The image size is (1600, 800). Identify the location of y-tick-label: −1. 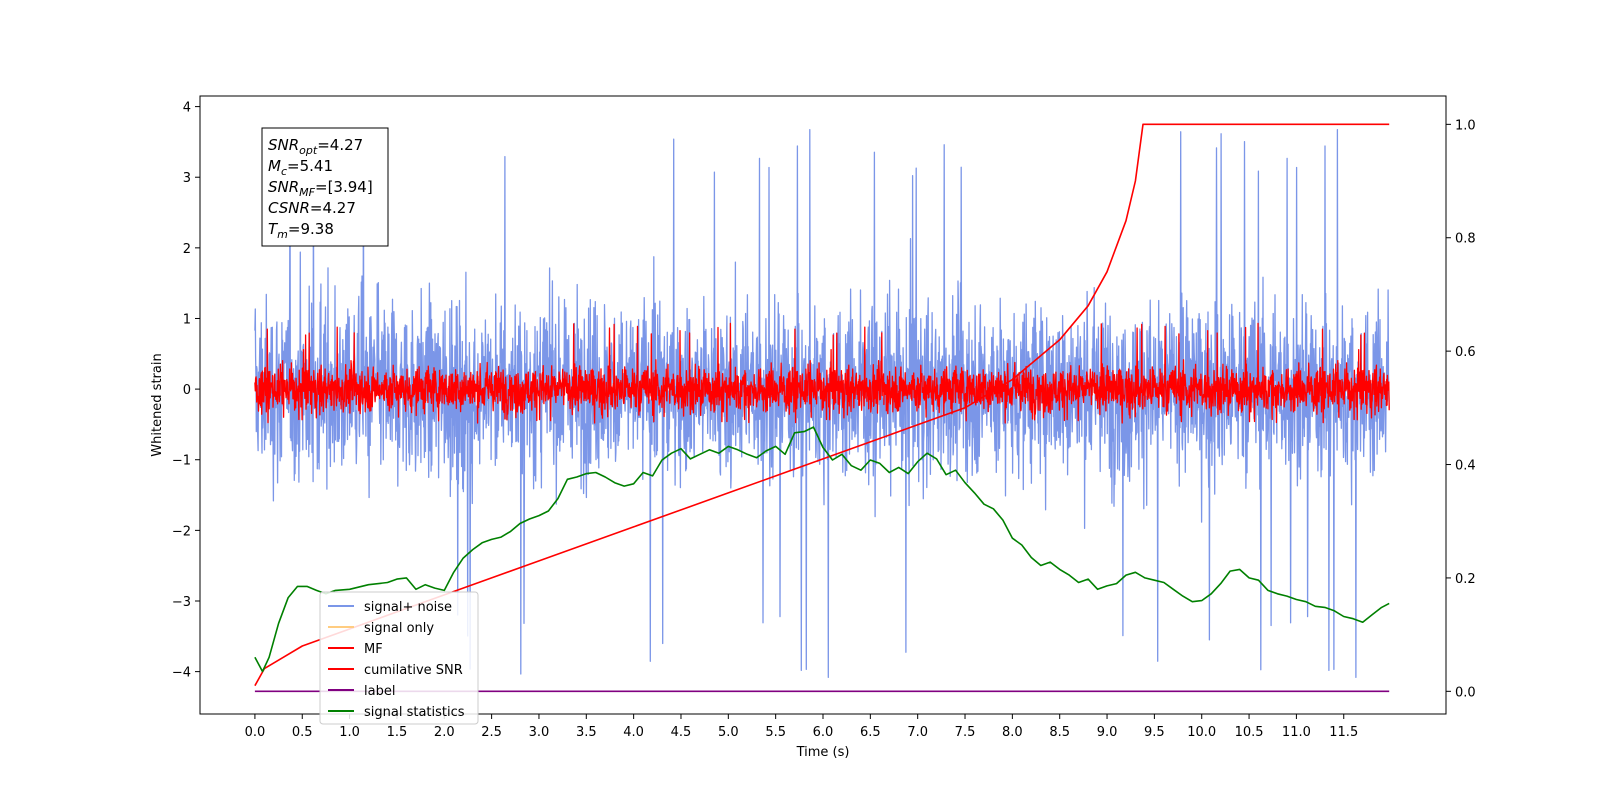
(181, 461).